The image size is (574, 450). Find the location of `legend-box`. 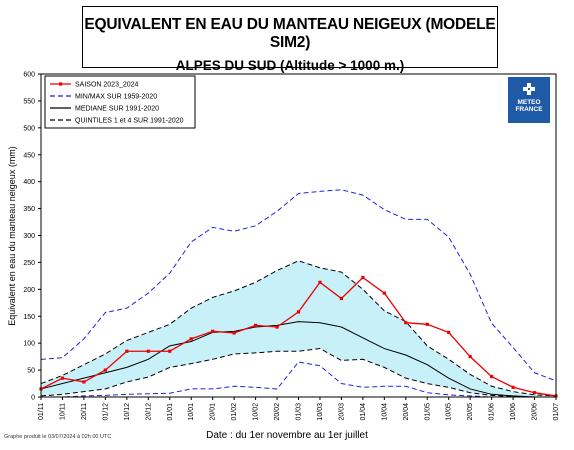

legend-box is located at coordinates (120, 102).